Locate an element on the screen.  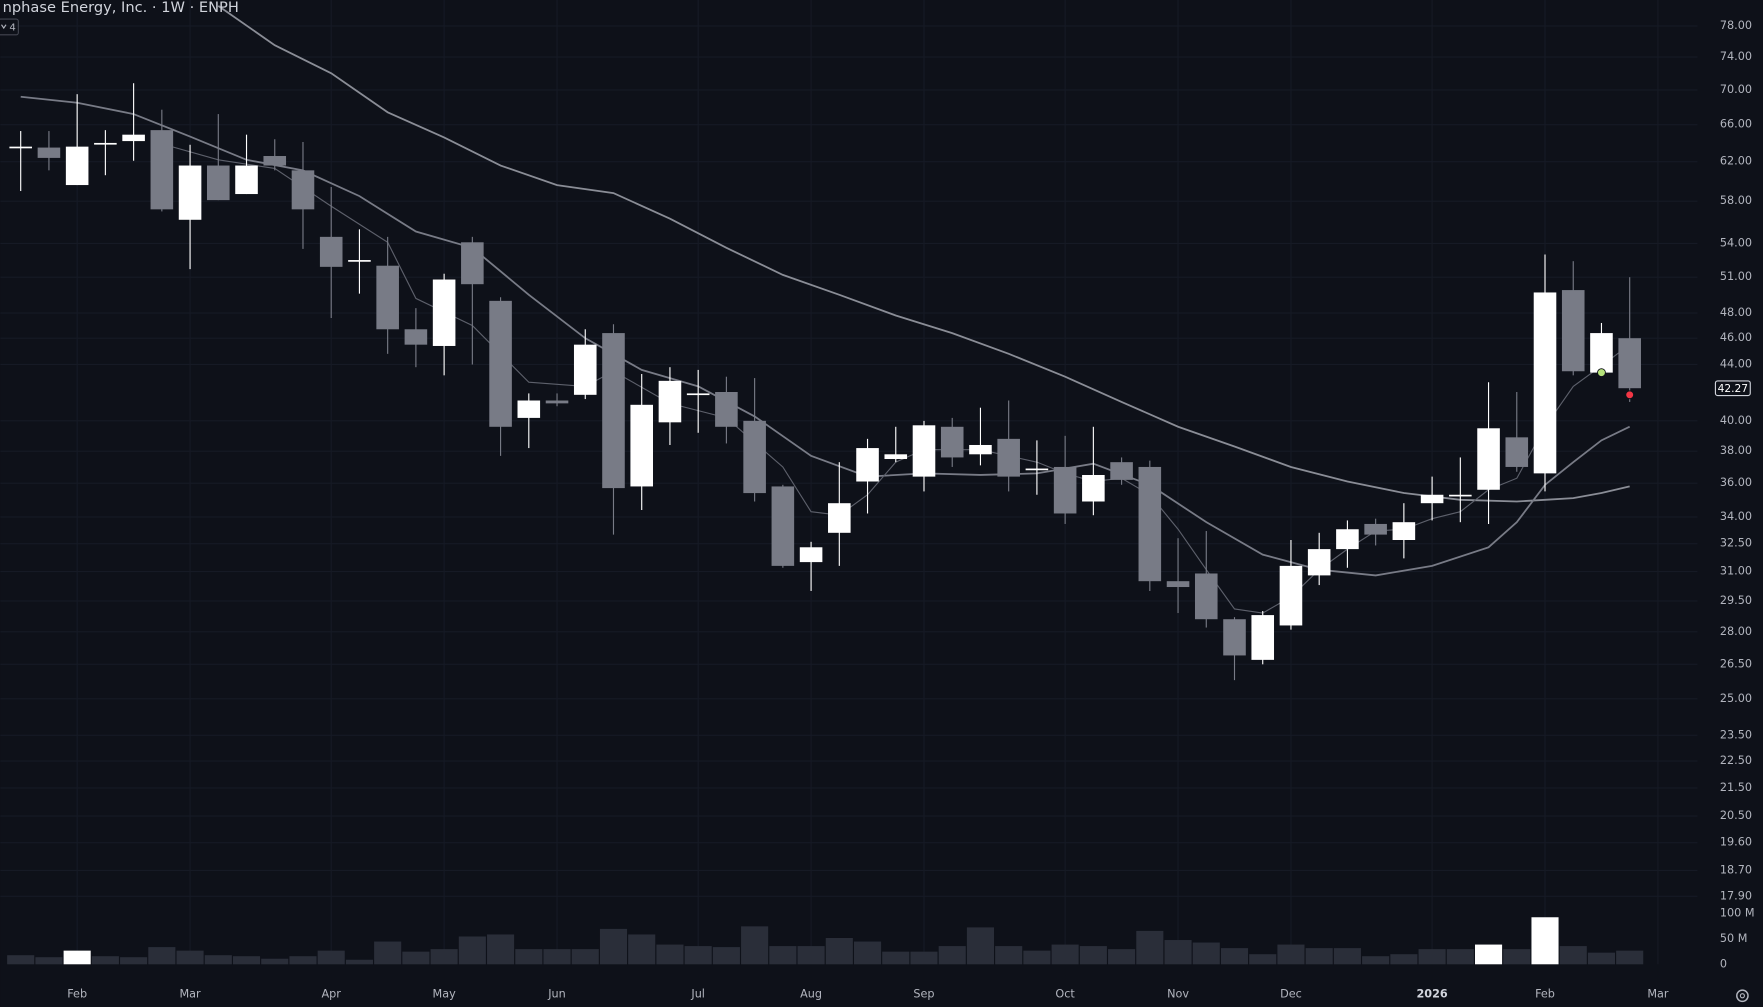
x-tick-label: Sep is located at coordinates (923, 994).